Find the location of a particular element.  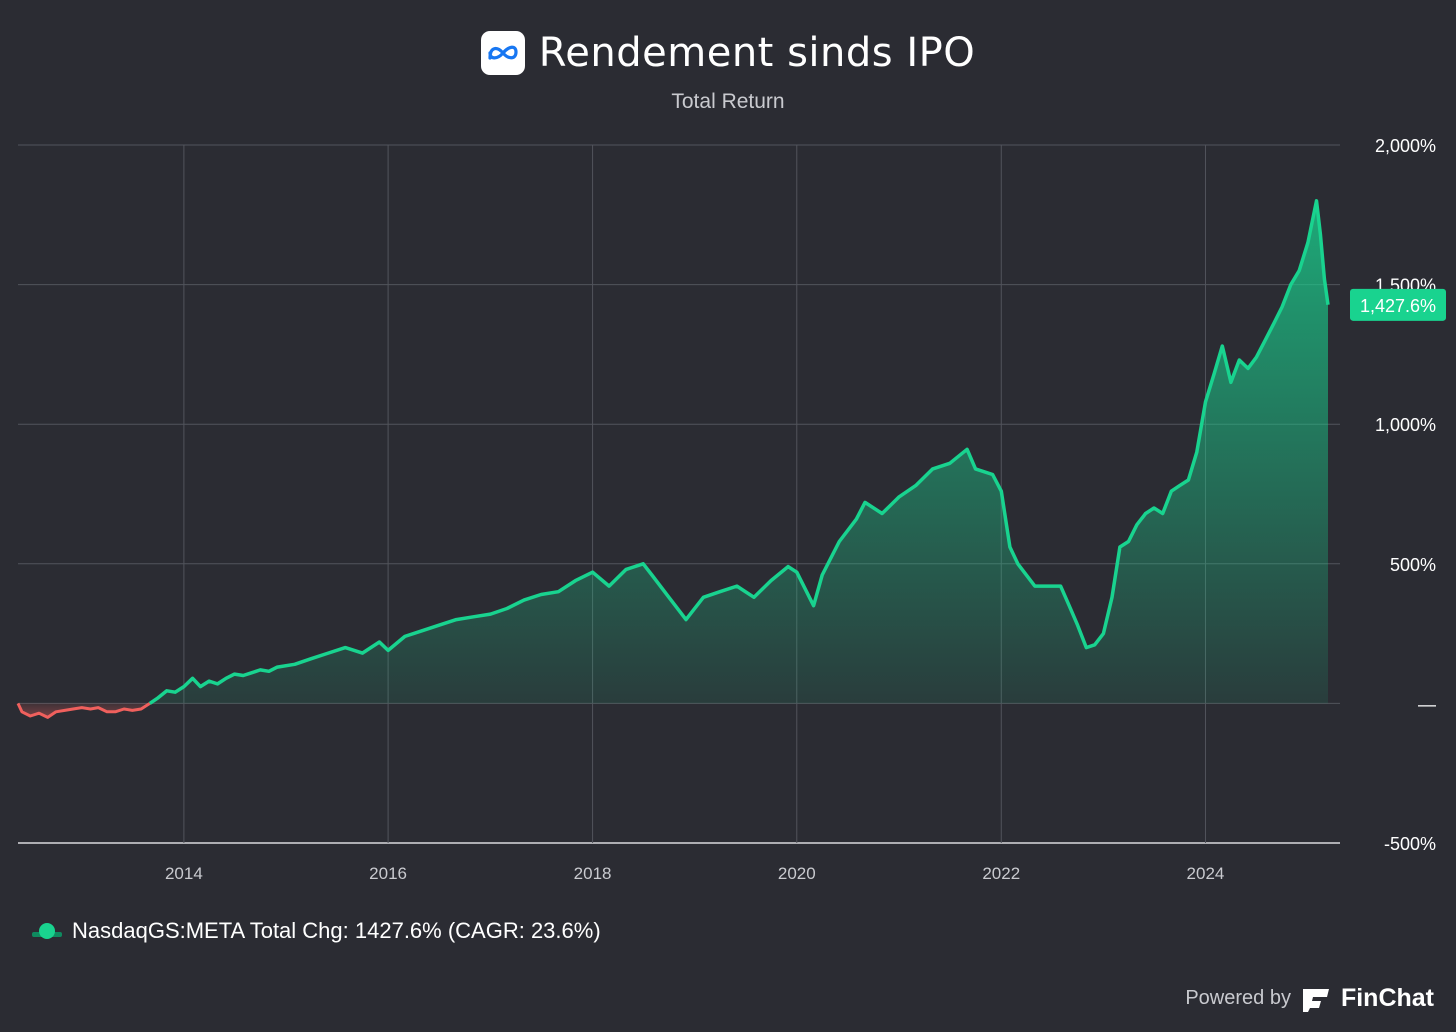

y-tick-label: -500% is located at coordinates (1410, 844).